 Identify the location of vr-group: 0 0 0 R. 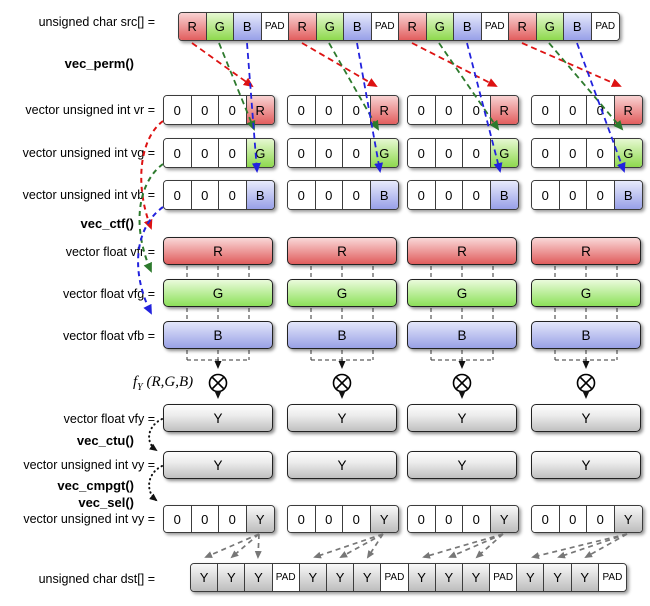
(219, 110).